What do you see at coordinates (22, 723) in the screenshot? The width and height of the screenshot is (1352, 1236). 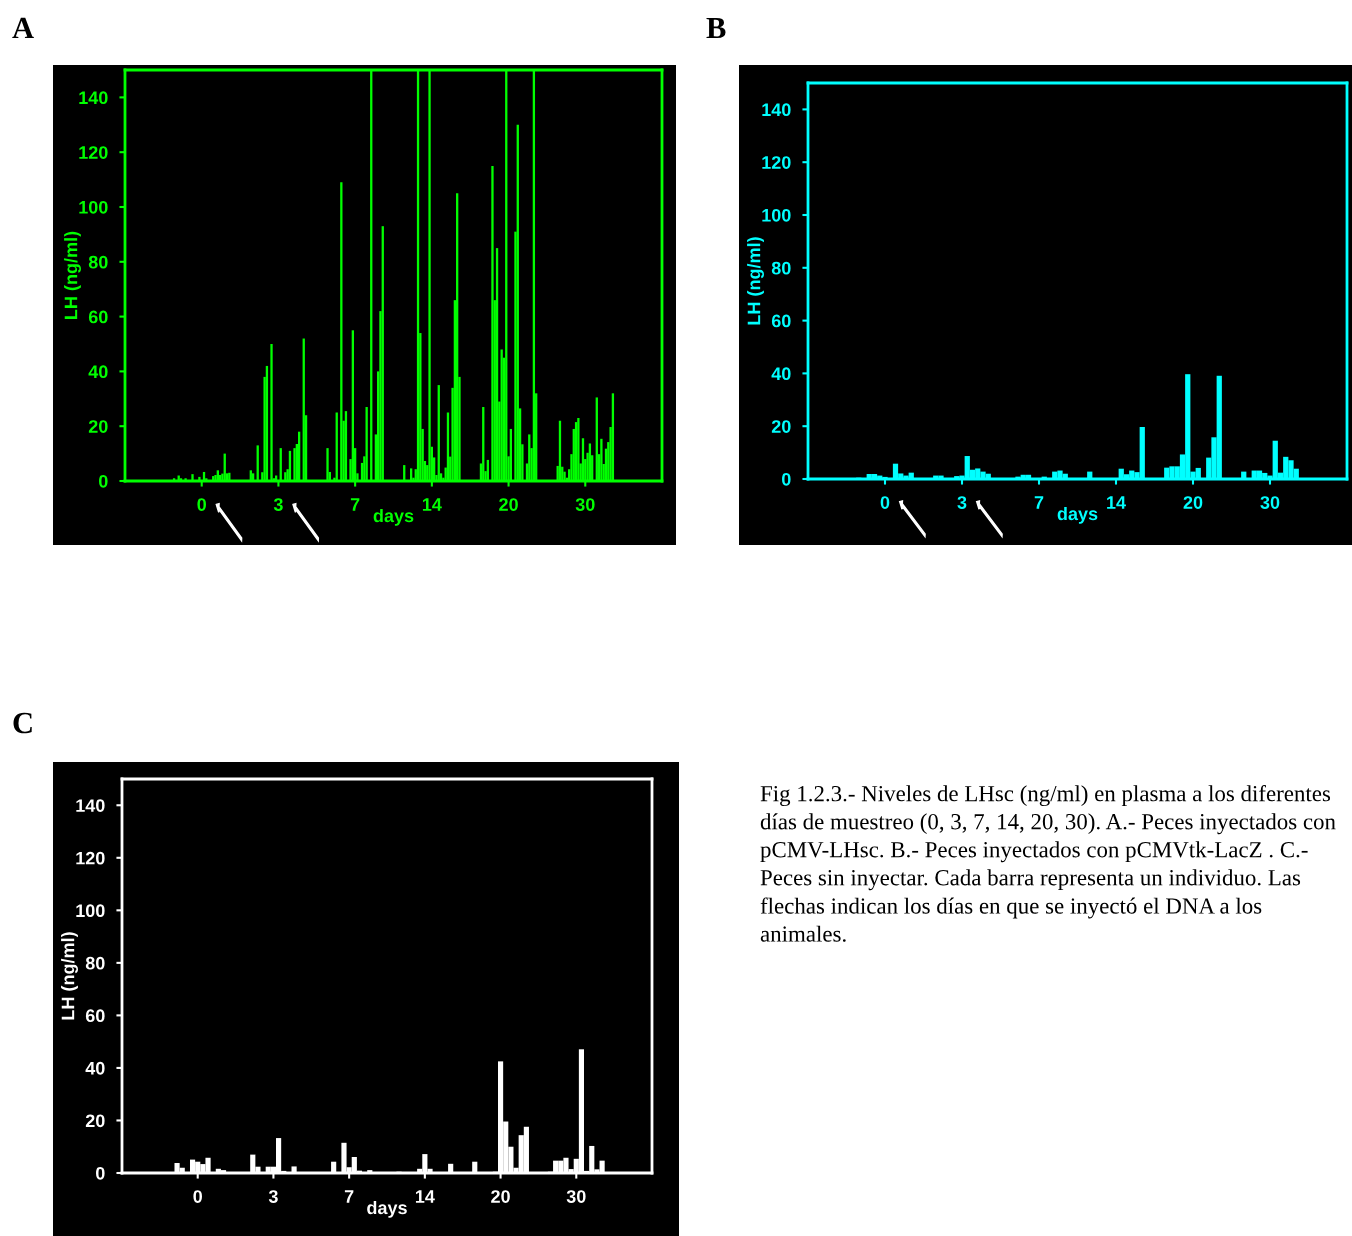 I see `chart-title: C` at bounding box center [22, 723].